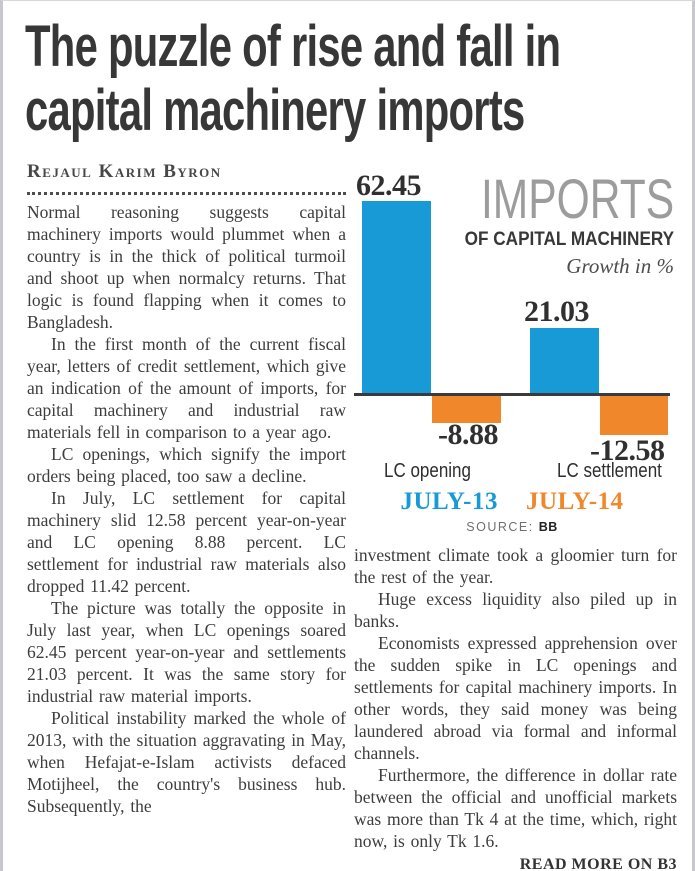 The image size is (695, 871). I want to click on bar-july13-lc-opening, so click(397, 297).